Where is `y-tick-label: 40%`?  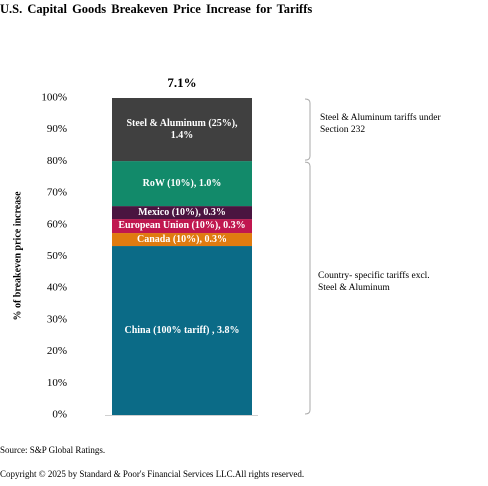
y-tick-label: 40% is located at coordinates (57, 288).